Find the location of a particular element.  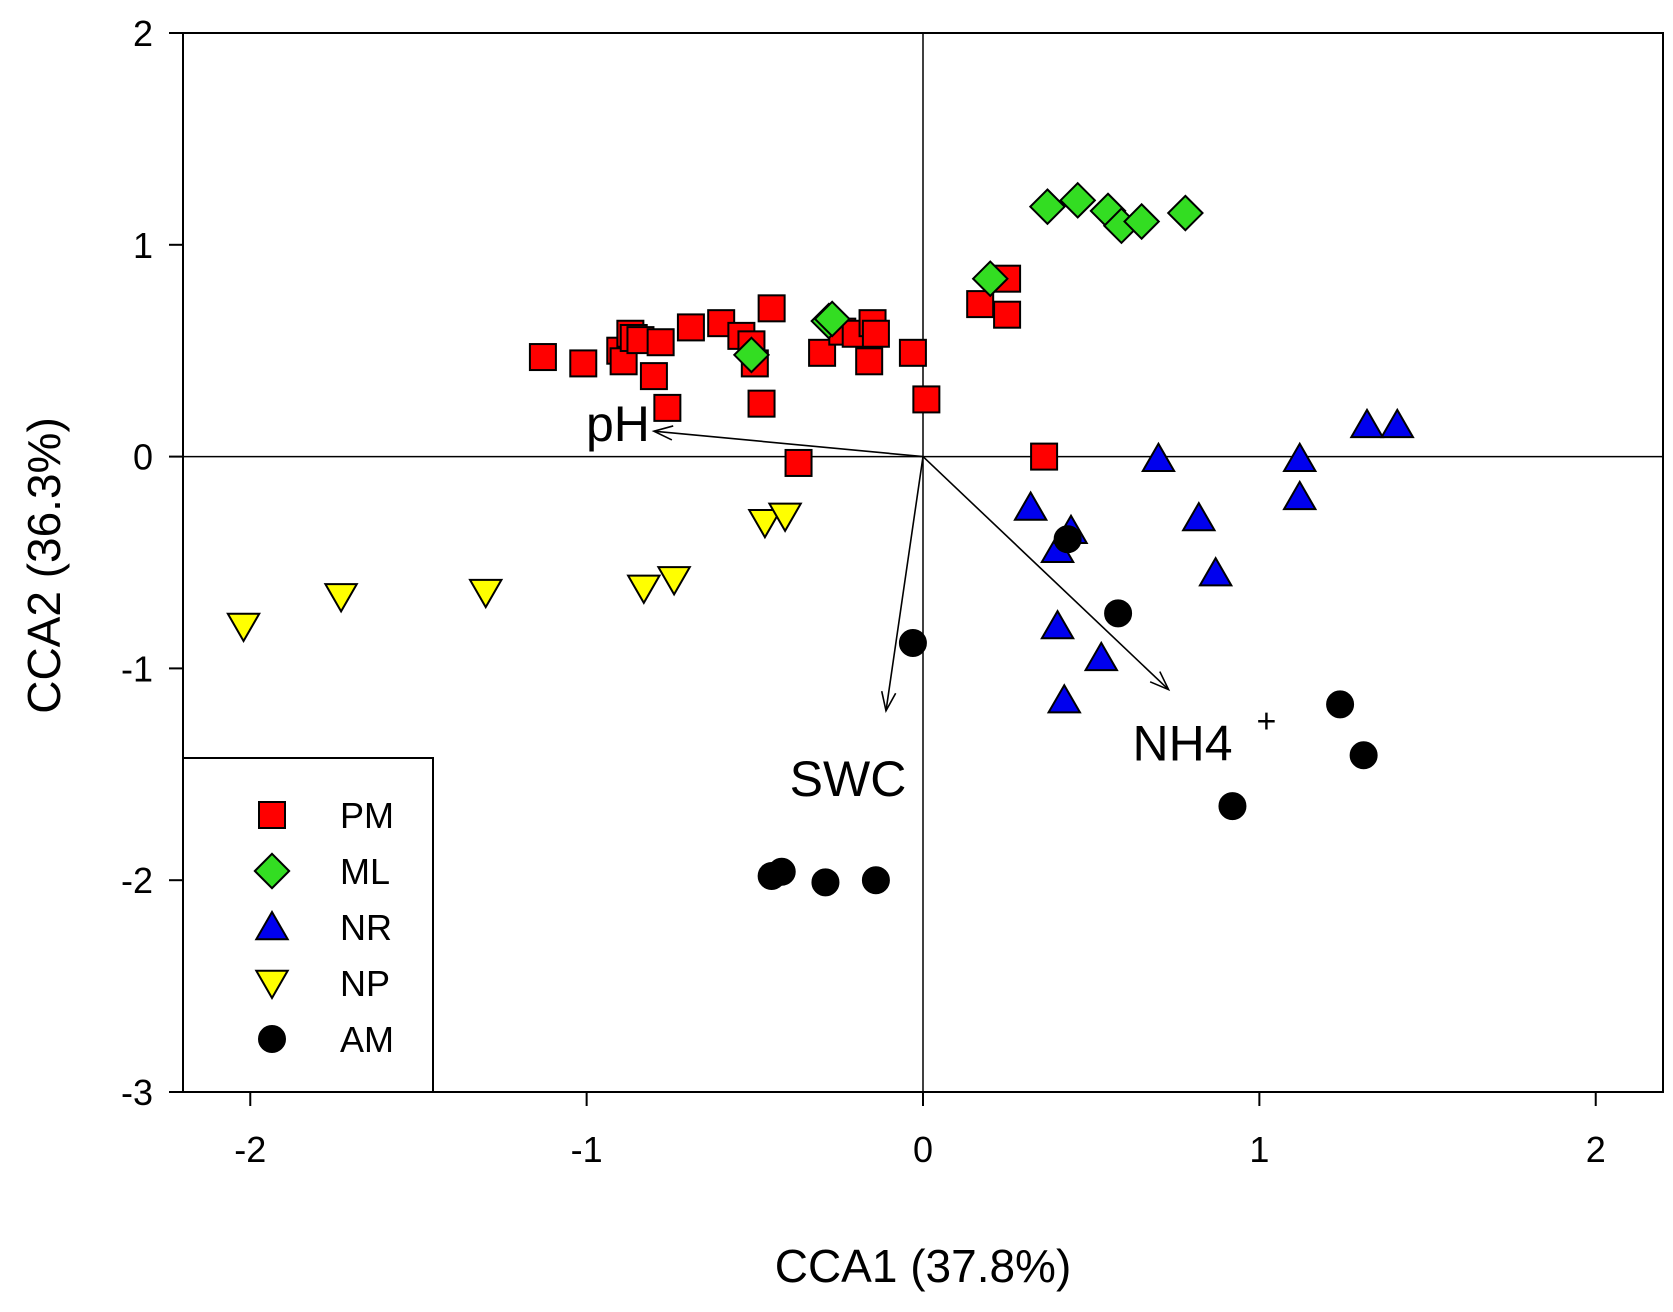

vector-label-nh4: NH4 is located at coordinates (1183, 744).